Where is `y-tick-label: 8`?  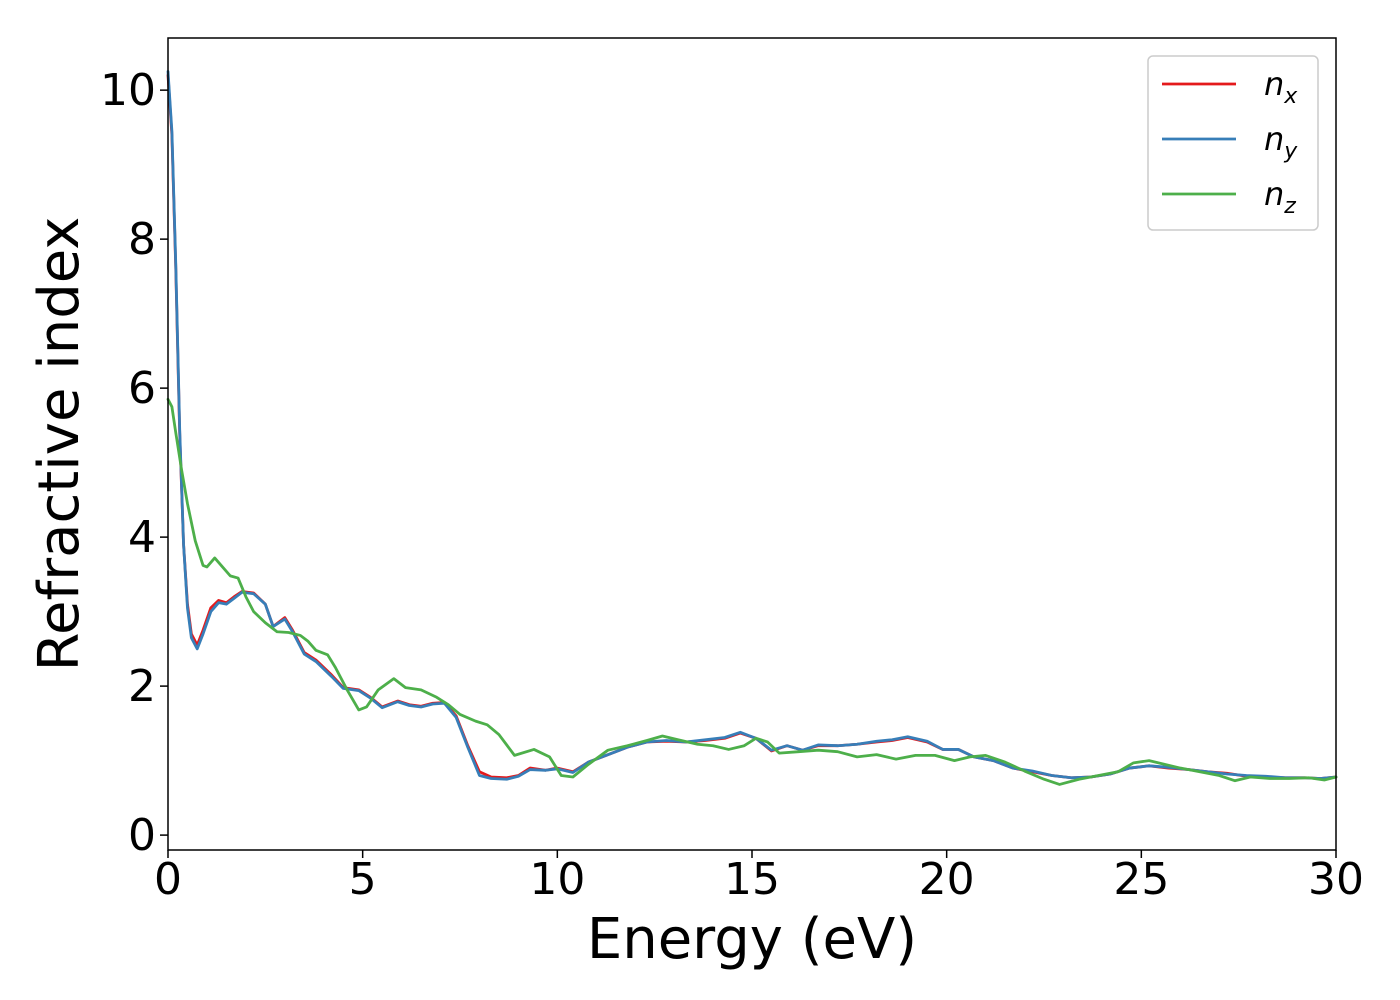 y-tick-label: 8 is located at coordinates (142, 239).